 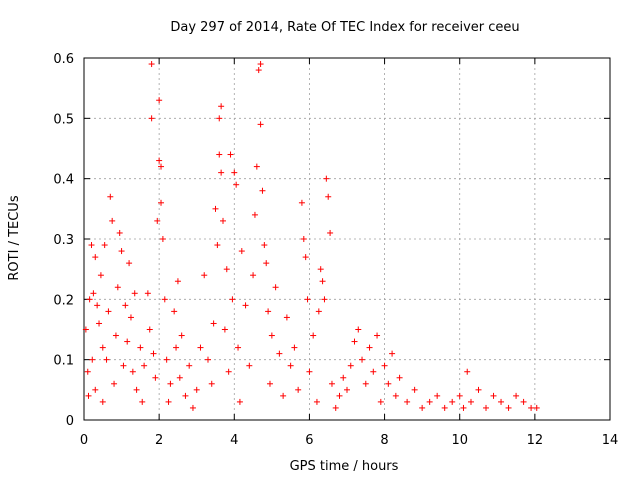 What do you see at coordinates (84, 440) in the screenshot?
I see `x-tick-label: 0` at bounding box center [84, 440].